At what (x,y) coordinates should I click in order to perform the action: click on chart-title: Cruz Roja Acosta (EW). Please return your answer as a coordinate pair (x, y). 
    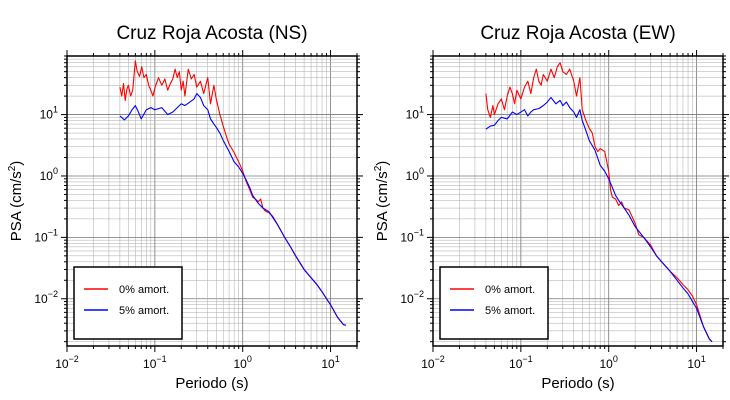
    Looking at the image, I should click on (577, 33).